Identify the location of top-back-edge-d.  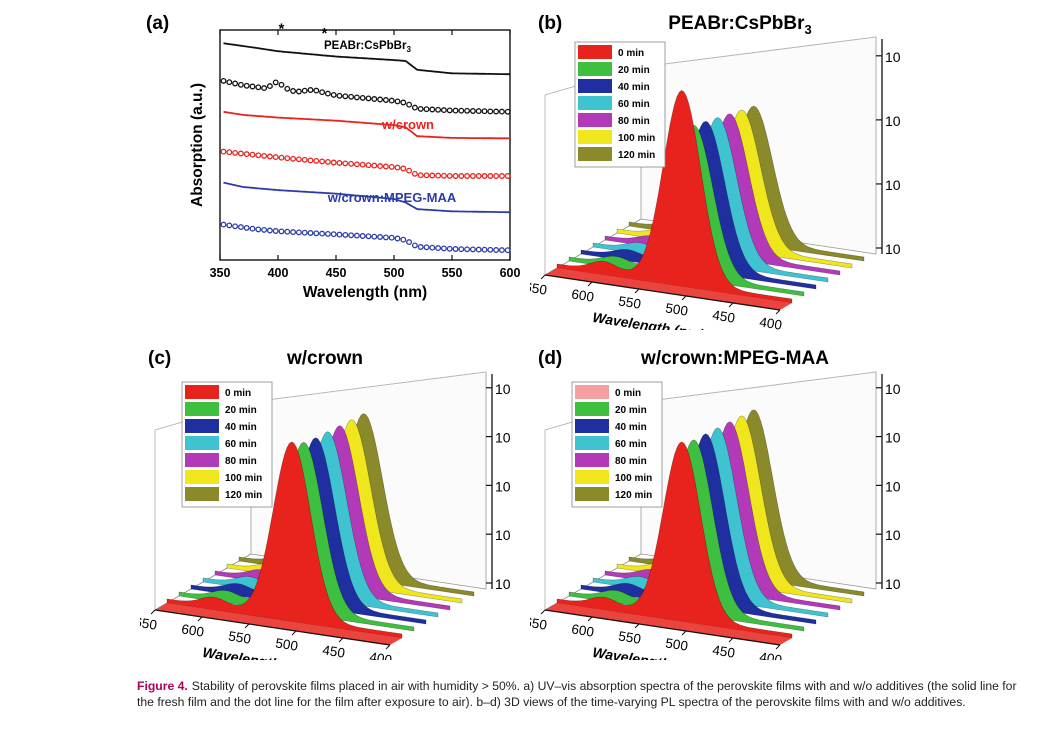
(758, 387).